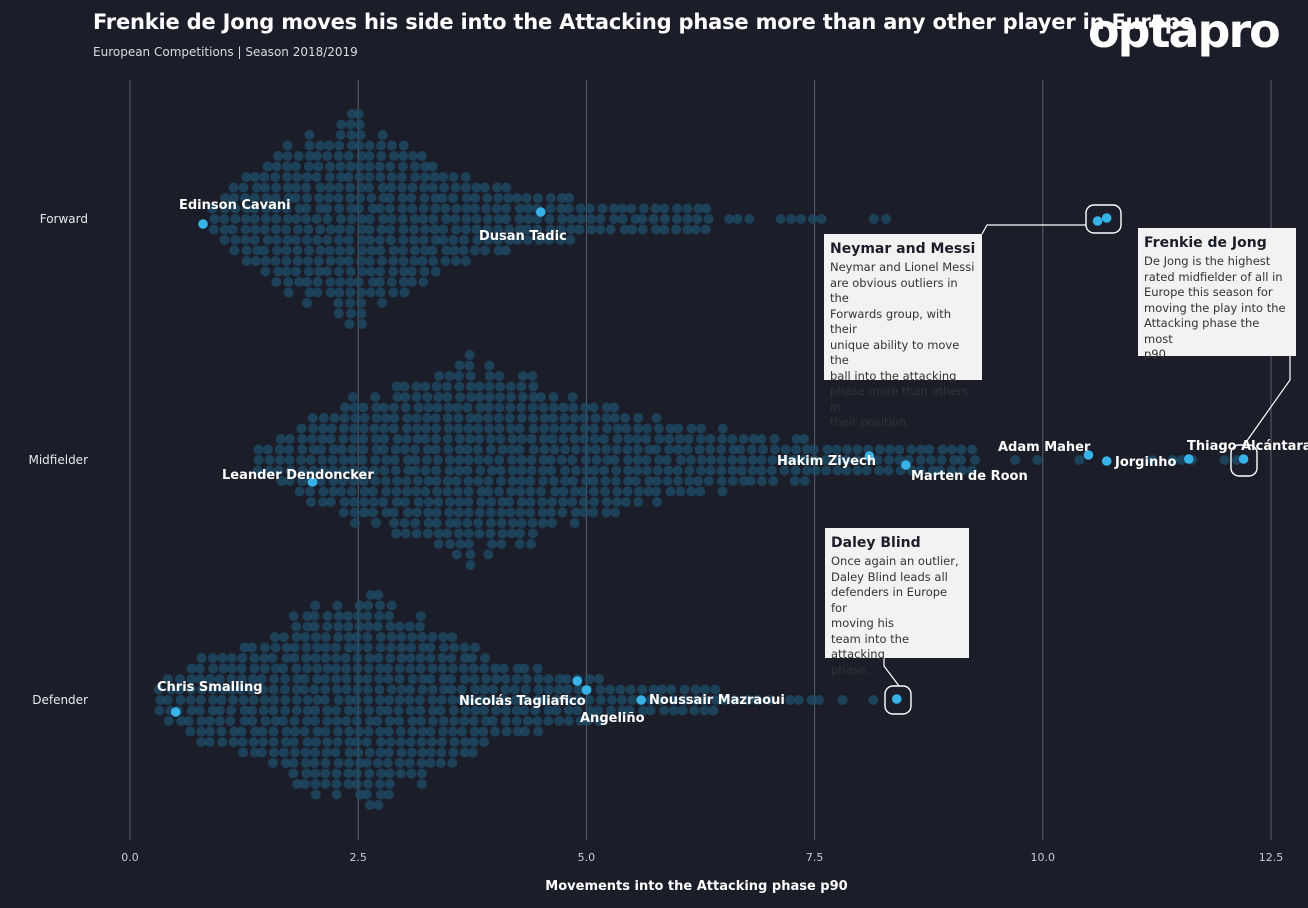 This screenshot has height=908, width=1308. What do you see at coordinates (235, 205) in the screenshot?
I see `player-label: Edinson Cavani` at bounding box center [235, 205].